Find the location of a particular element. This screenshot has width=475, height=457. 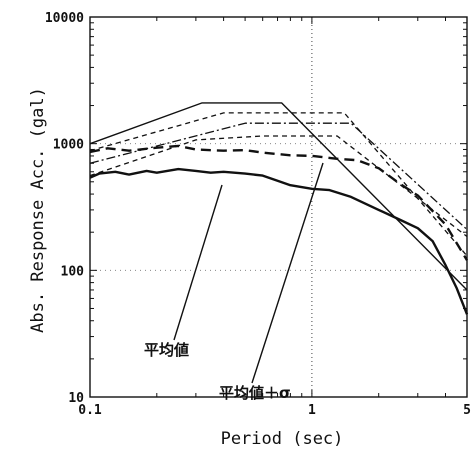

x-tick-label: 1 is located at coordinates (312, 410).